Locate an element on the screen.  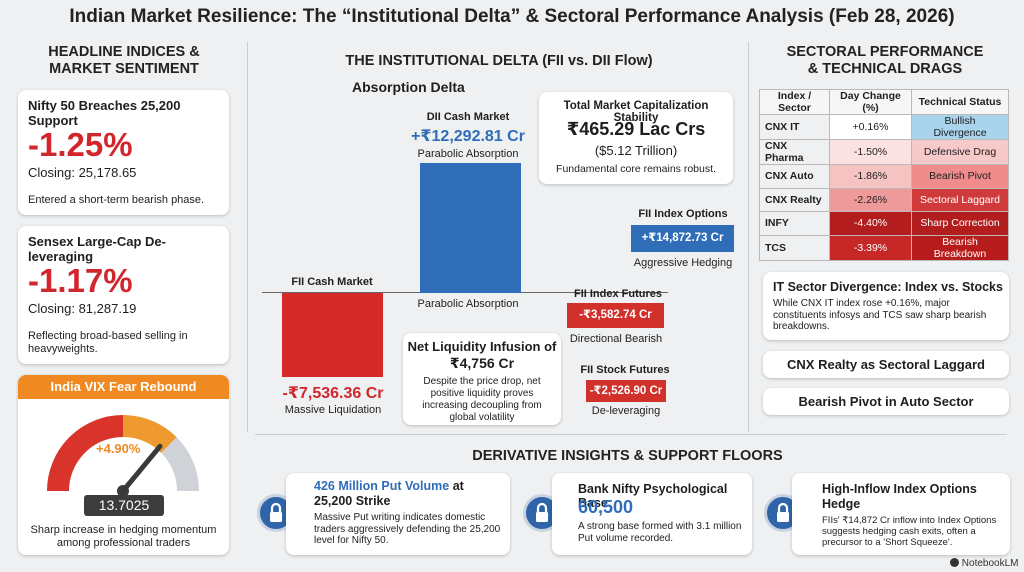
sector-change: -3.39% is located at coordinates (870, 247).